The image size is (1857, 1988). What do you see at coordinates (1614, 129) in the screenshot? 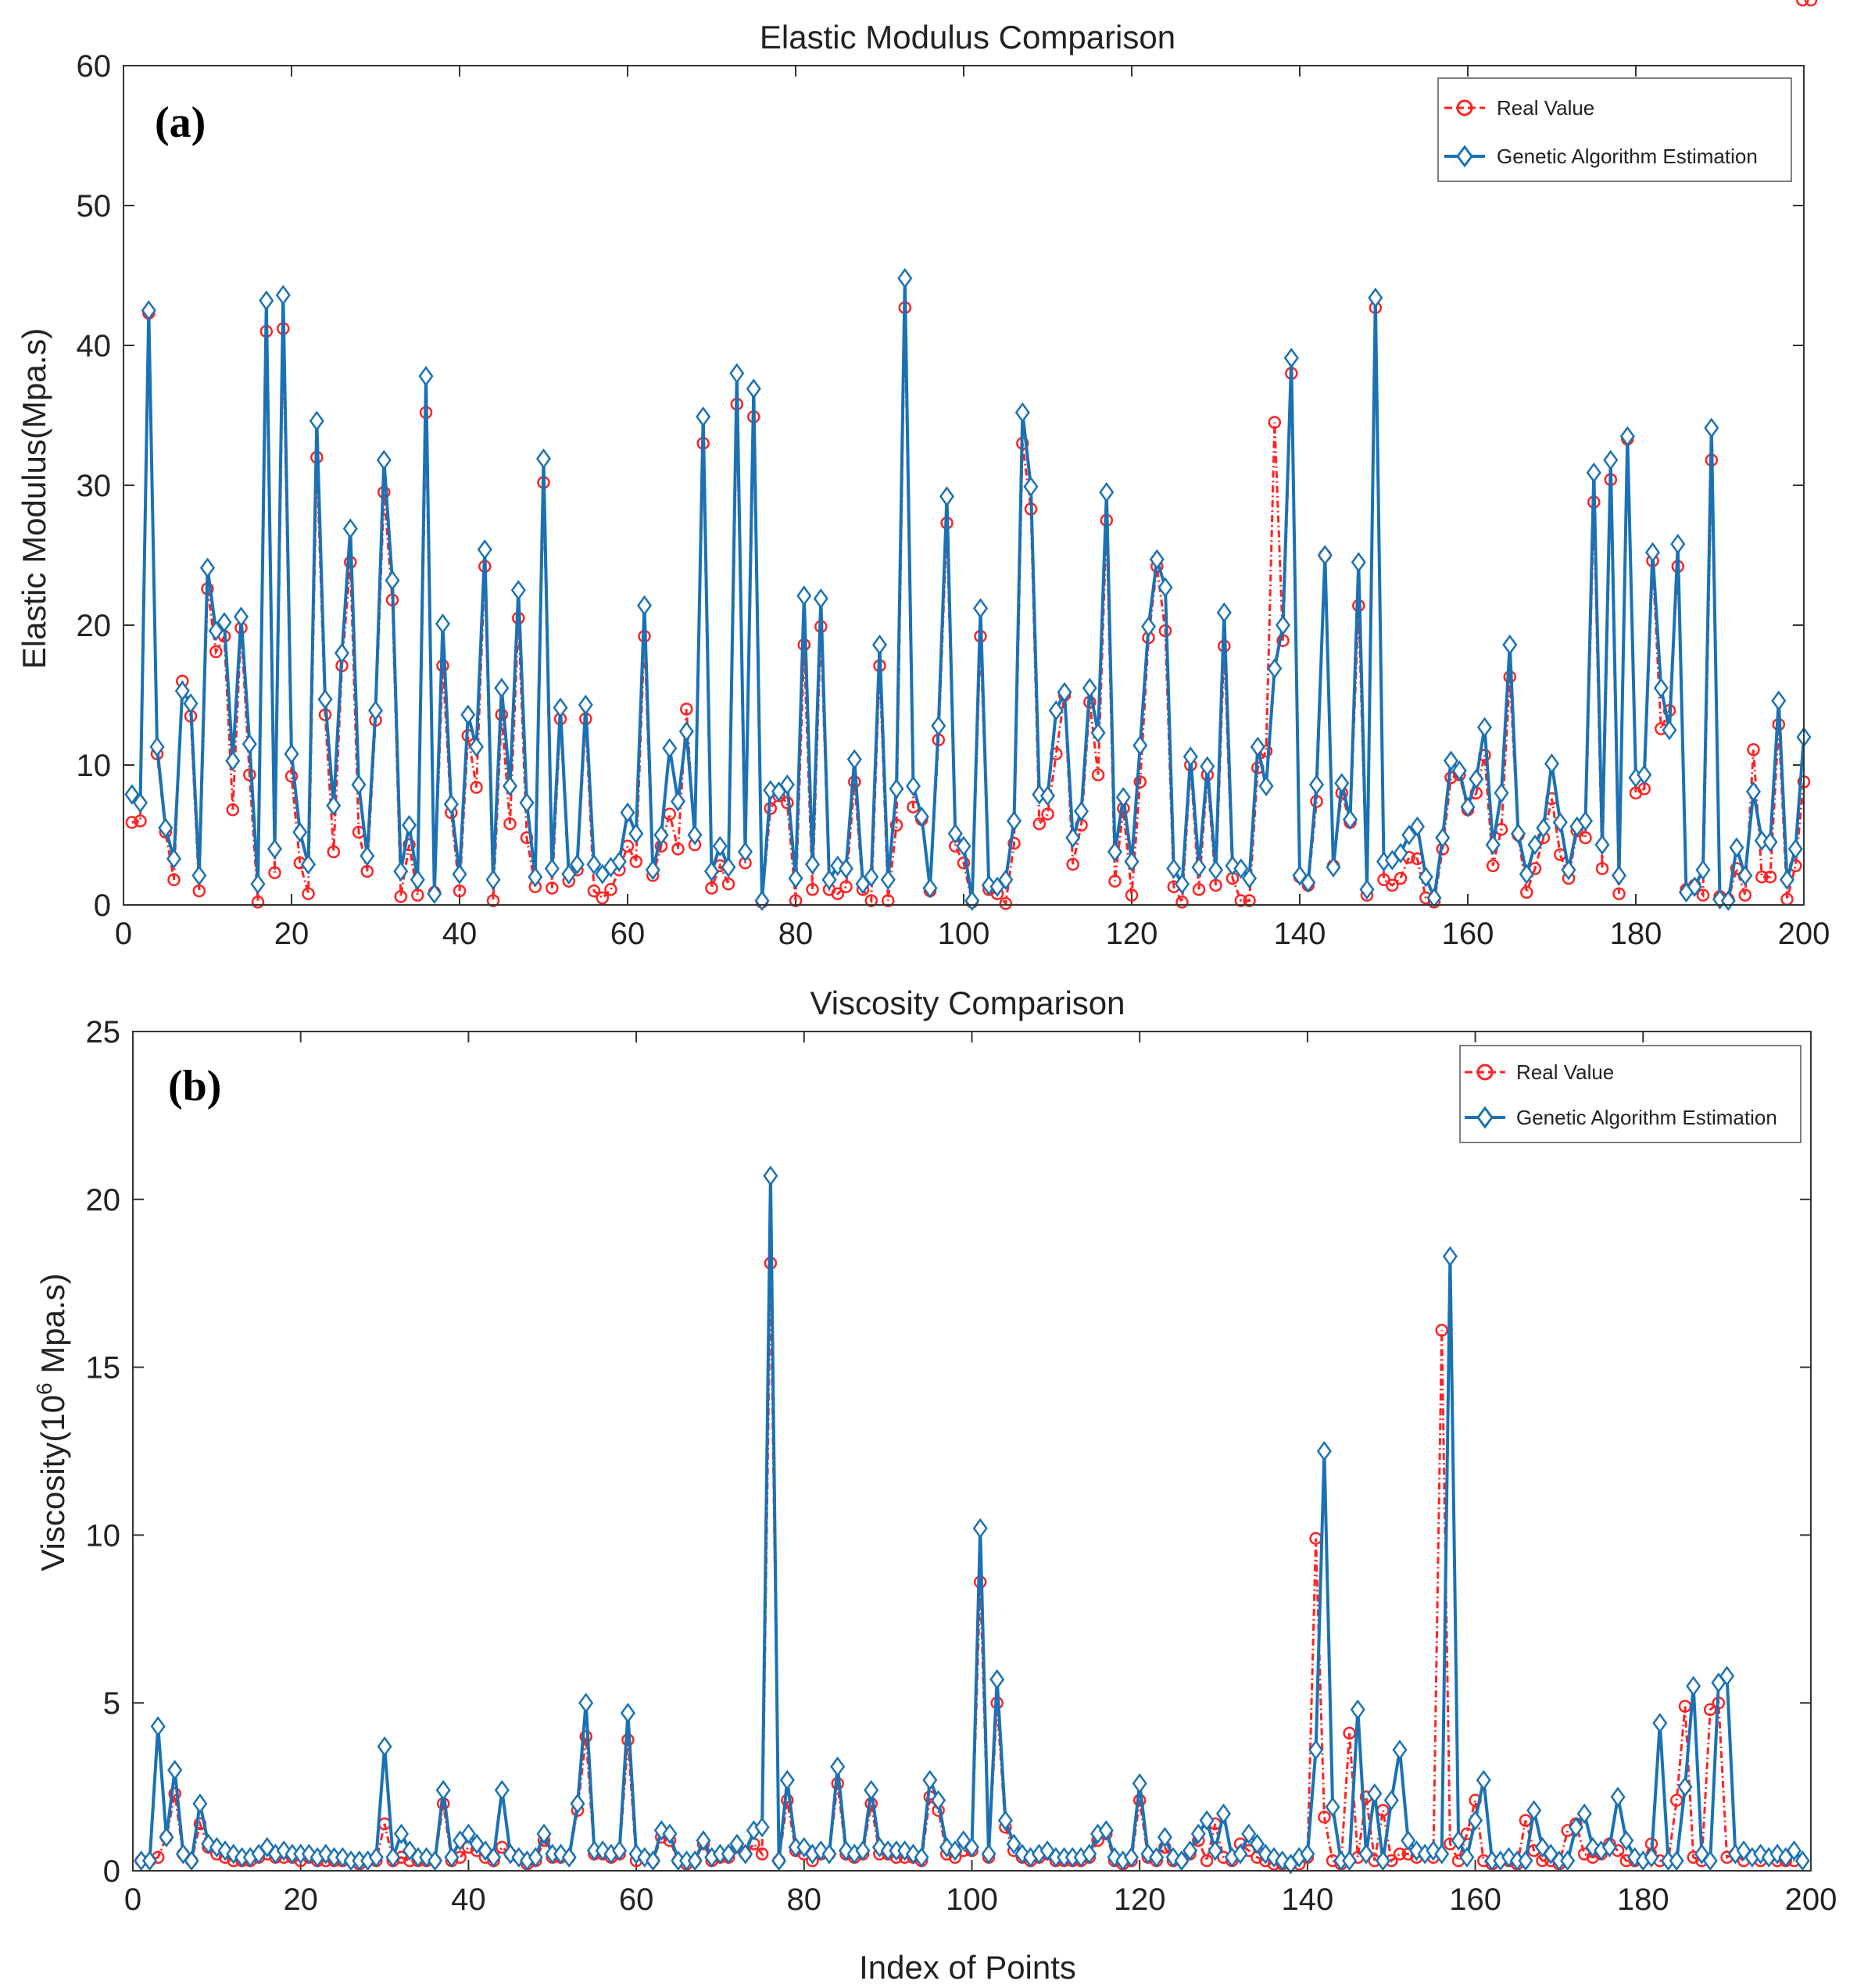
I see `chart-a-legend-box` at bounding box center [1614, 129].